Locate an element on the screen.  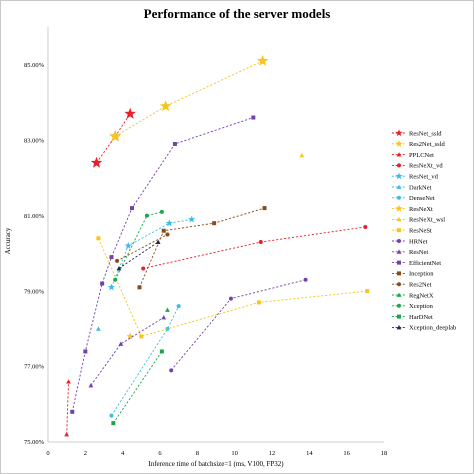
legend-marker-hardnet is located at coordinates (399, 316).